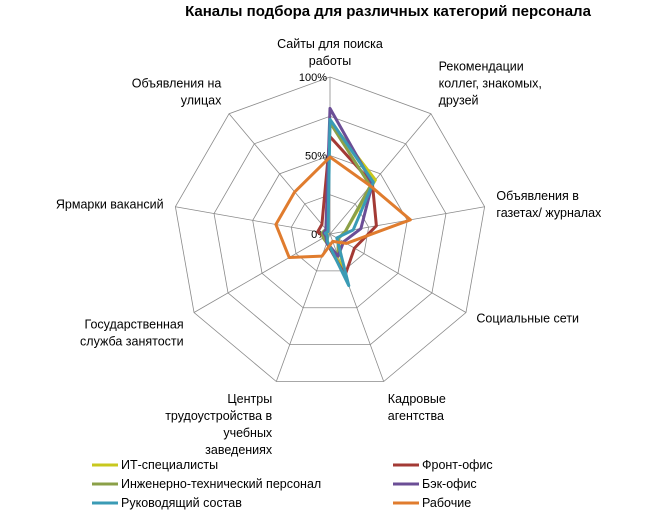 This screenshot has width=671, height=524. I want to click on legend-label-4: Бэк-офис, so click(449, 484).